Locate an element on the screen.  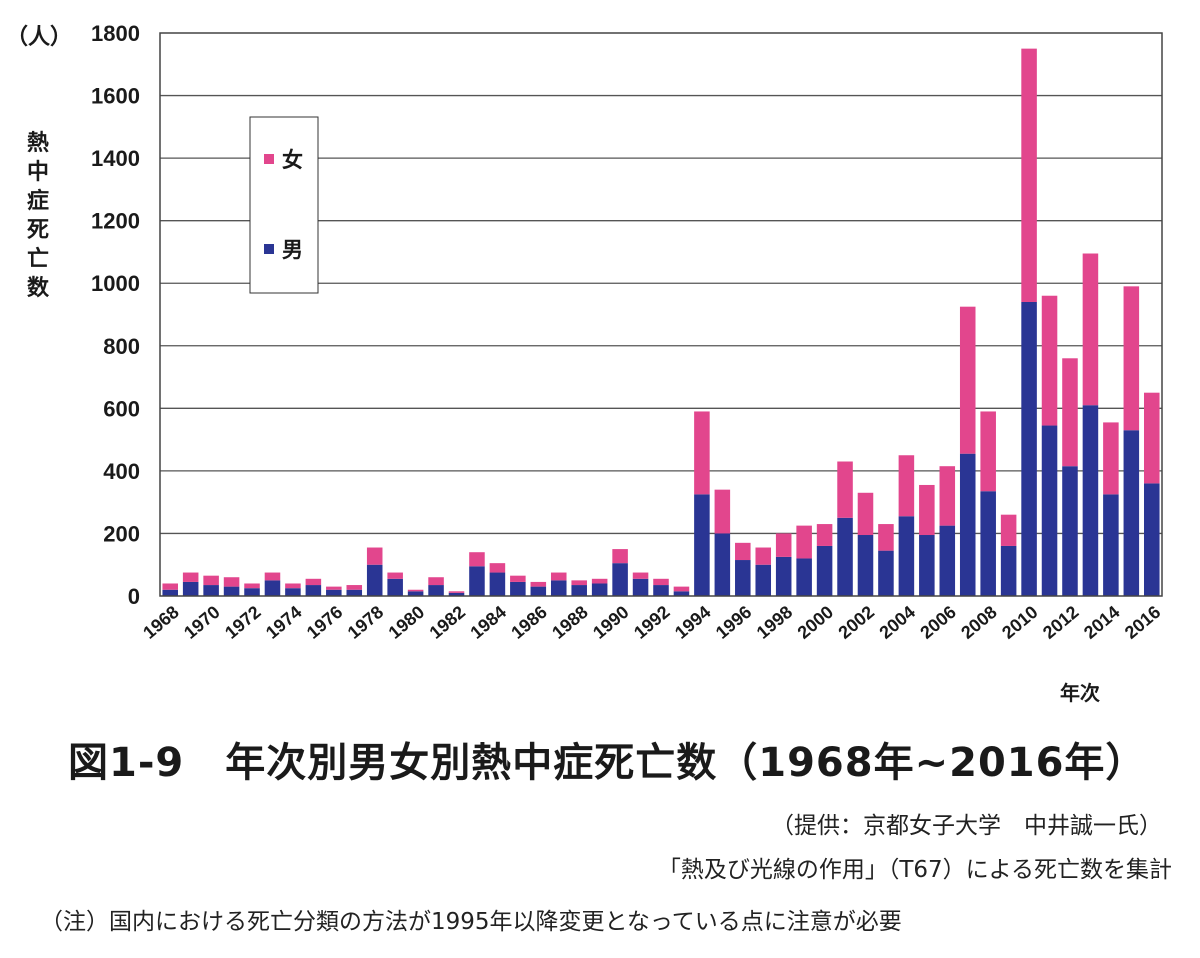
bar-male-1983 is located at coordinates (477, 581).